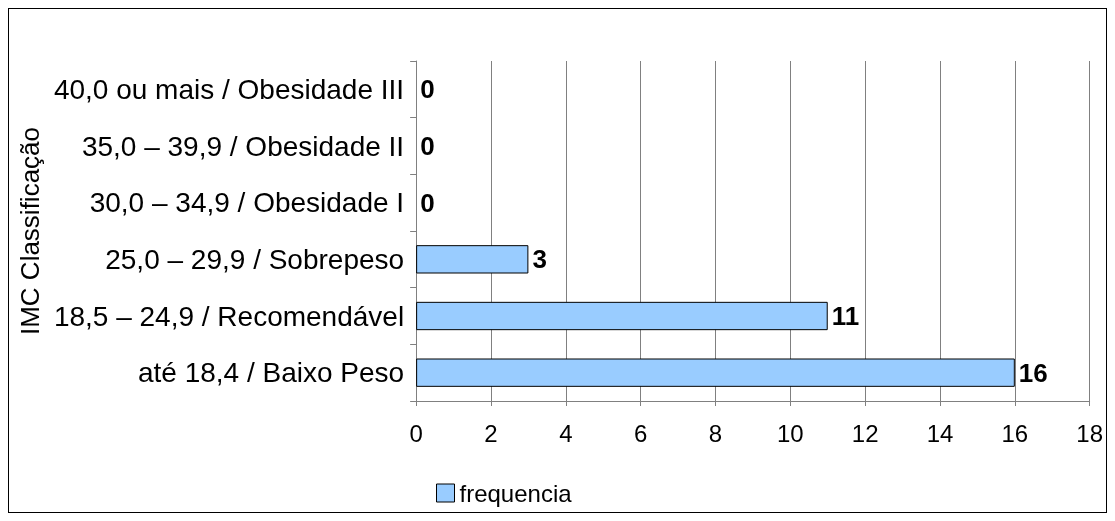 The height and width of the screenshot is (521, 1115). I want to click on x-tick-label: 2, so click(491, 433).